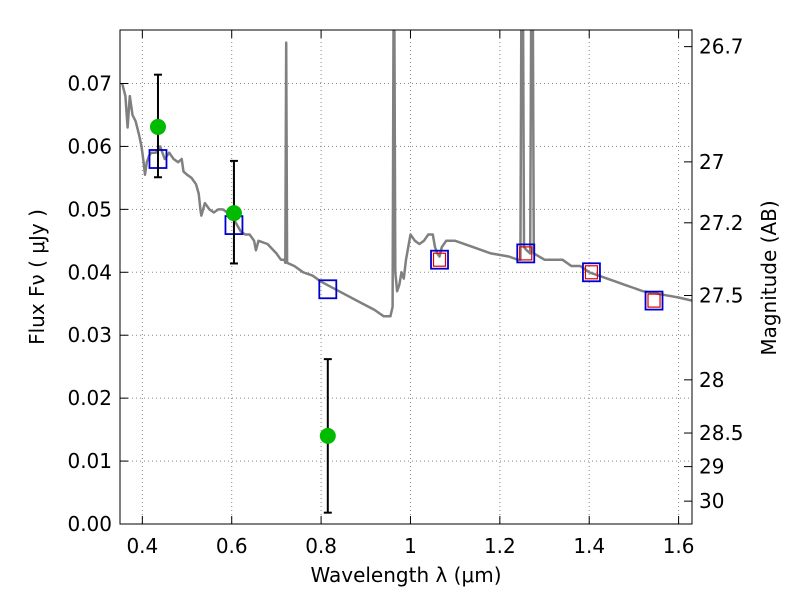 The height and width of the screenshot is (600, 800). What do you see at coordinates (500, 546) in the screenshot?
I see `x-tick-label: 1.2` at bounding box center [500, 546].